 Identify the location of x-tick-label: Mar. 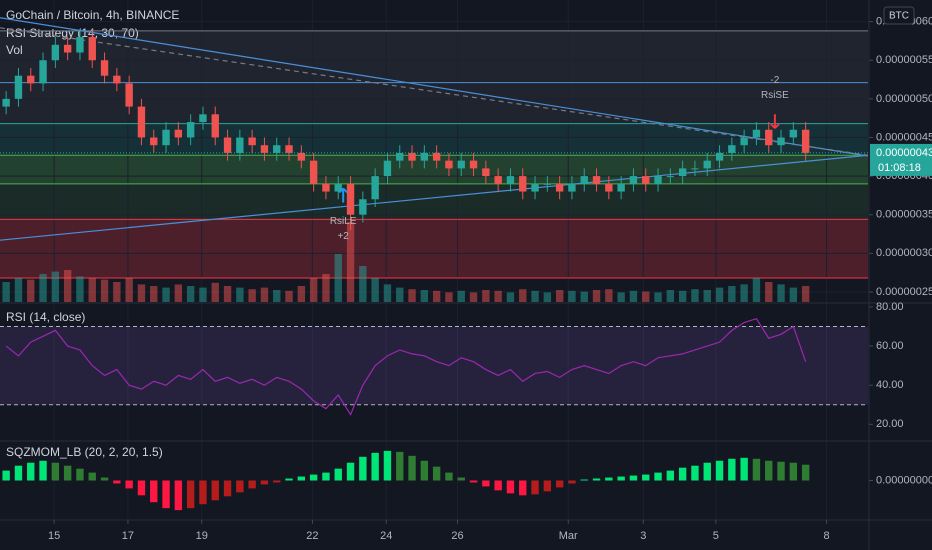
(568, 536).